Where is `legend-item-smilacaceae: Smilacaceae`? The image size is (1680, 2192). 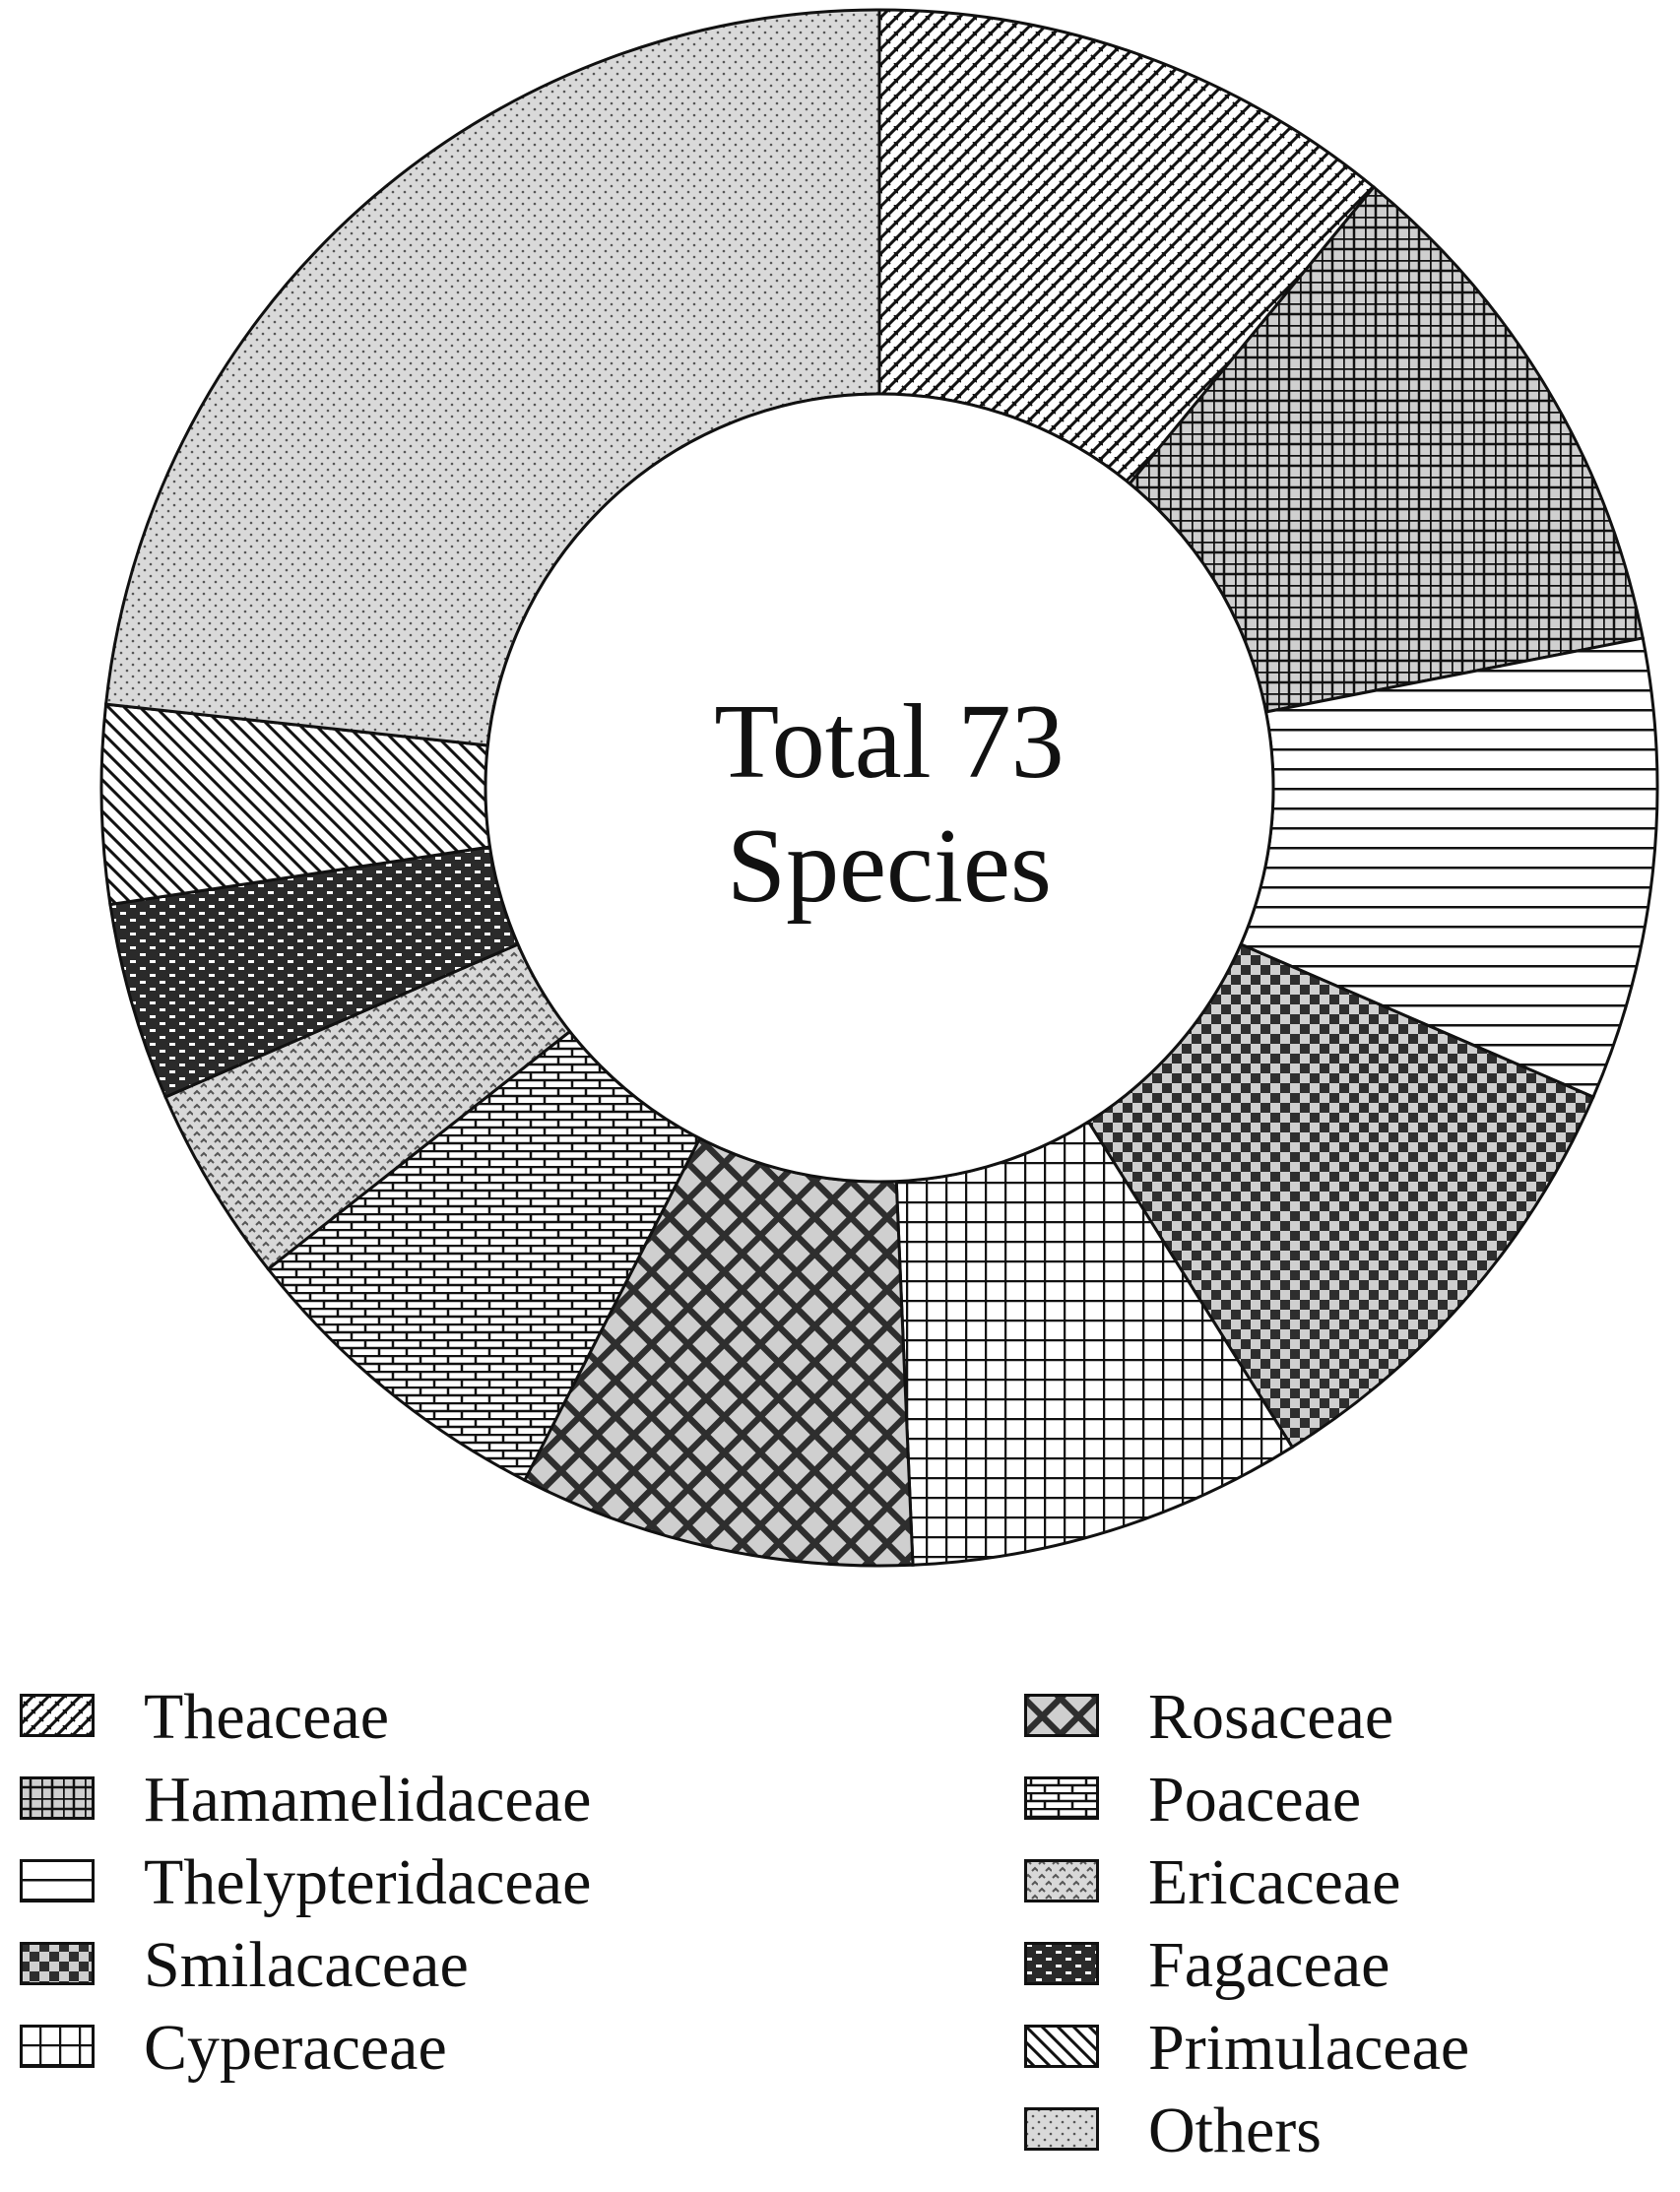 legend-item-smilacaceae: Smilacaceae is located at coordinates (364, 1965).